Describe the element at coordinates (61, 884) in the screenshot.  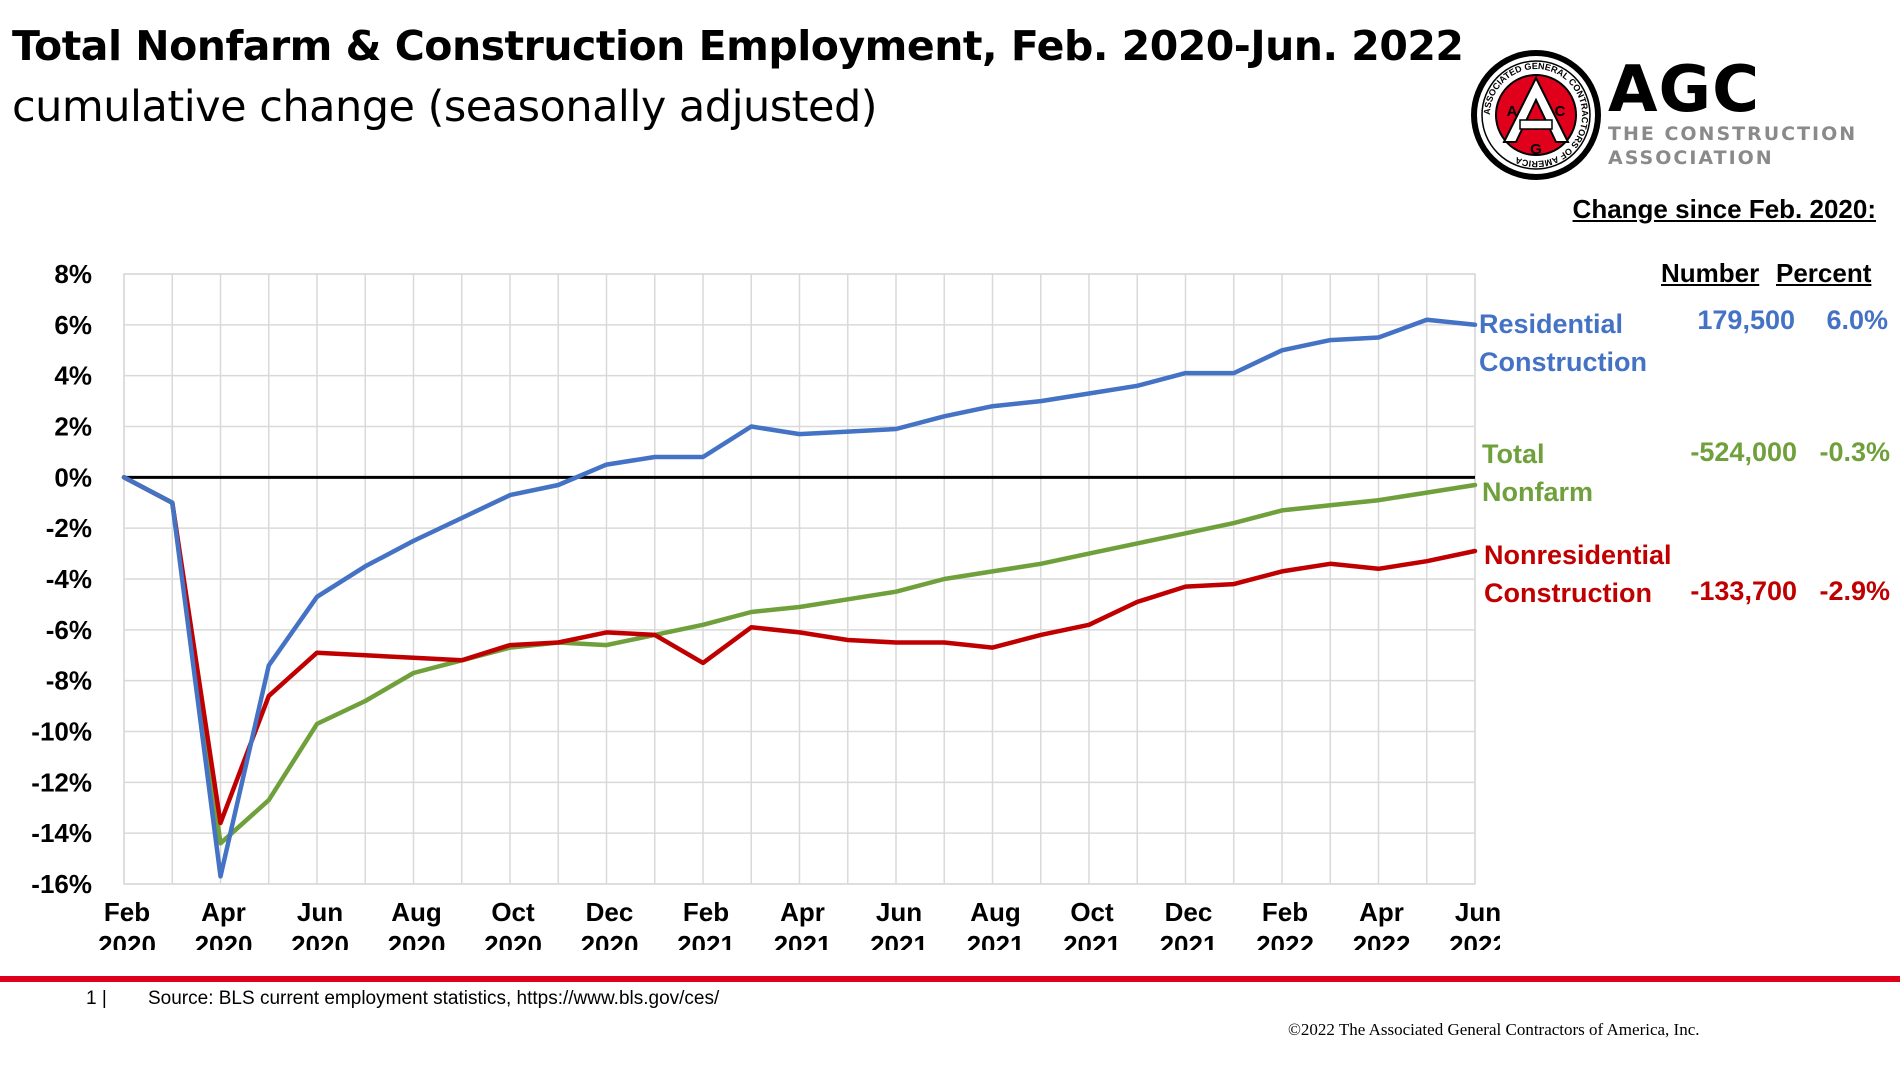
I see `y-tick-label: -16%` at that location.